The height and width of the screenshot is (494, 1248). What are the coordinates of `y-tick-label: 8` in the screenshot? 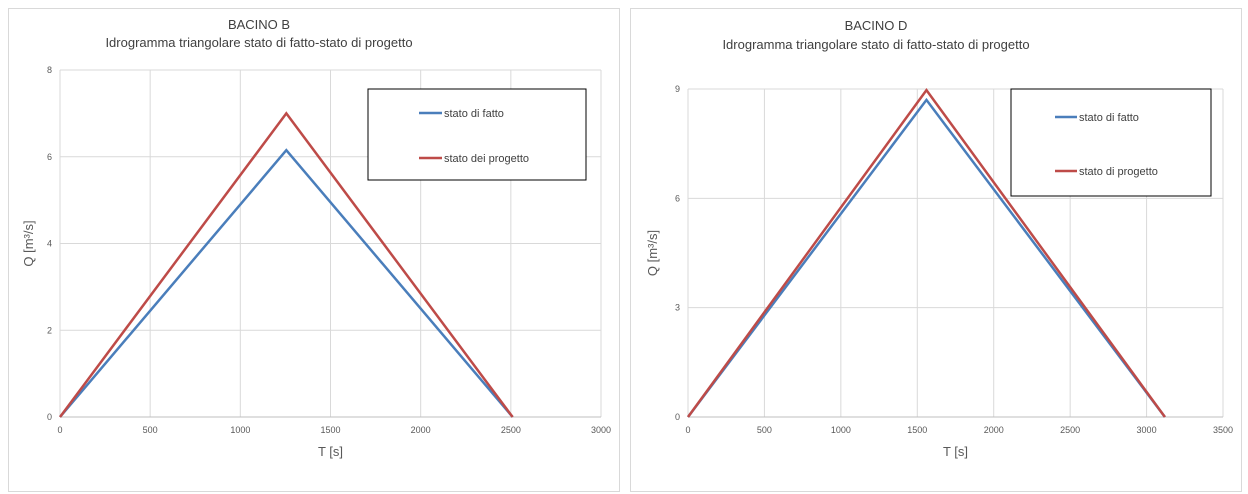 It's located at (49, 70).